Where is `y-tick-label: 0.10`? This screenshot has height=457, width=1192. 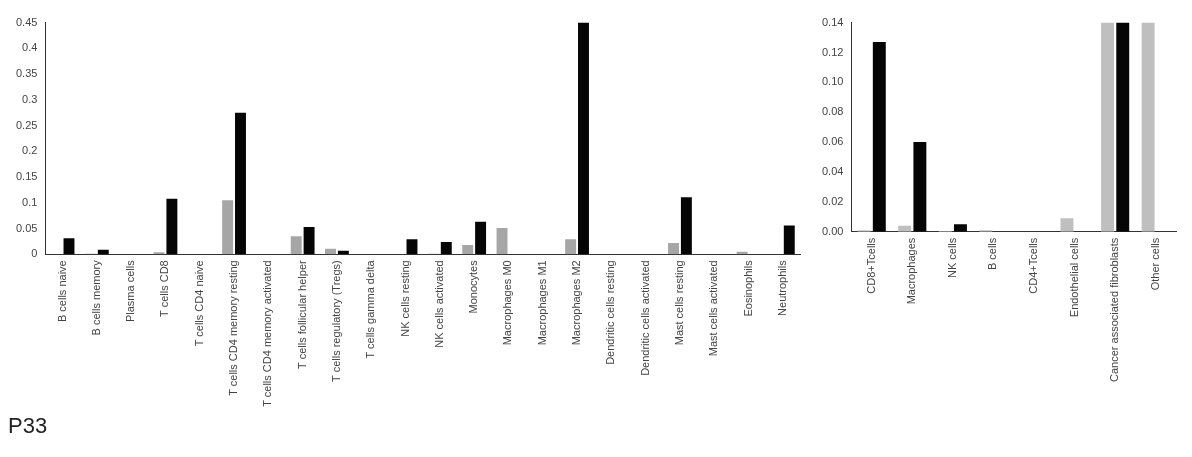 y-tick-label: 0.10 is located at coordinates (832, 81).